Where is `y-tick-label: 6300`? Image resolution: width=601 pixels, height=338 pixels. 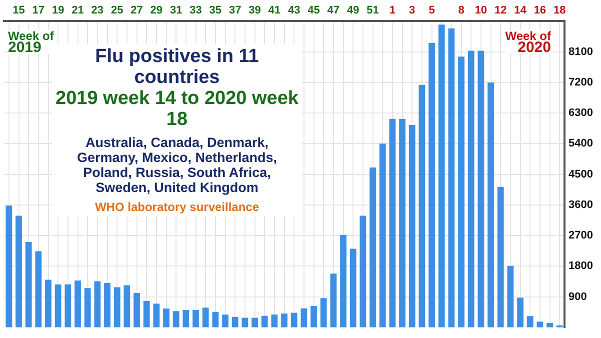
y-tick-label: 6300 is located at coordinates (581, 113).